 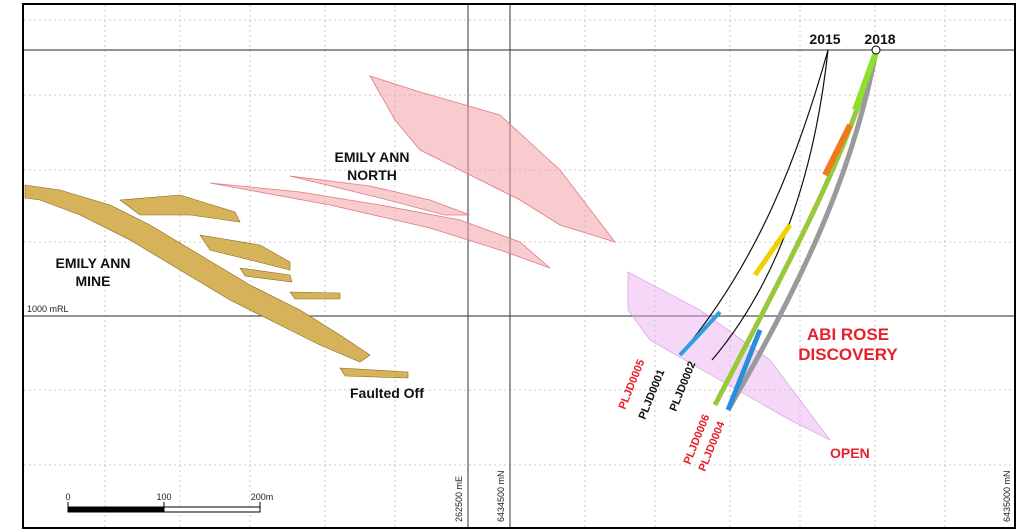 What do you see at coordinates (459, 499) in the screenshot?
I see `coordinate-label: 262500 mE` at bounding box center [459, 499].